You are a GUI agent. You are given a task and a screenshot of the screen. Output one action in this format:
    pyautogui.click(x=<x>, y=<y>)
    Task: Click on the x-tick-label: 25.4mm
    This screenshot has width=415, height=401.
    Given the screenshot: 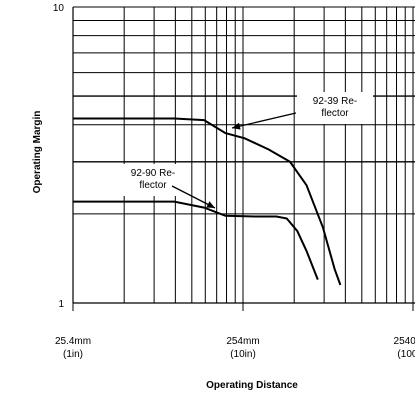 What is the action you would take?
    pyautogui.click(x=73, y=341)
    